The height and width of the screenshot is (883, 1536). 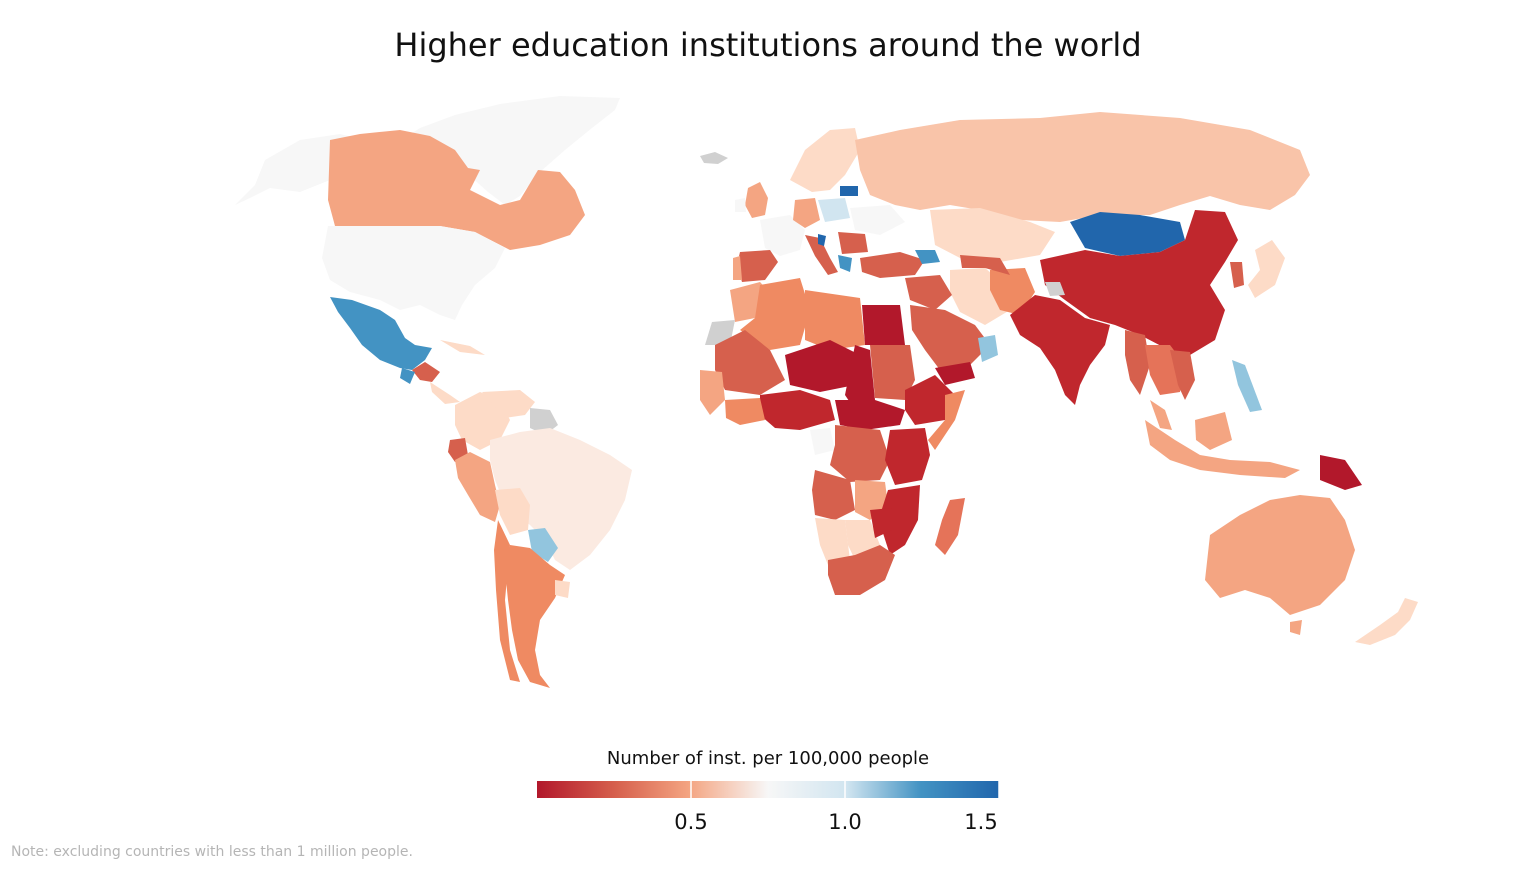 I want to click on country-saudi-arabia, so click(x=950, y=337).